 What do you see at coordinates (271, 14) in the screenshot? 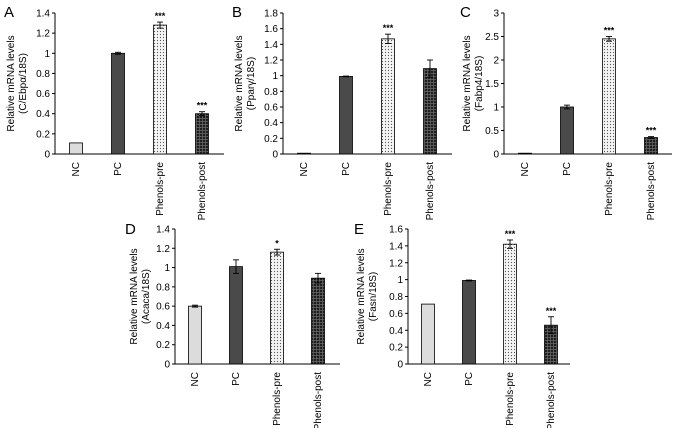
I see `y-tick-label: 1.8` at bounding box center [271, 14].